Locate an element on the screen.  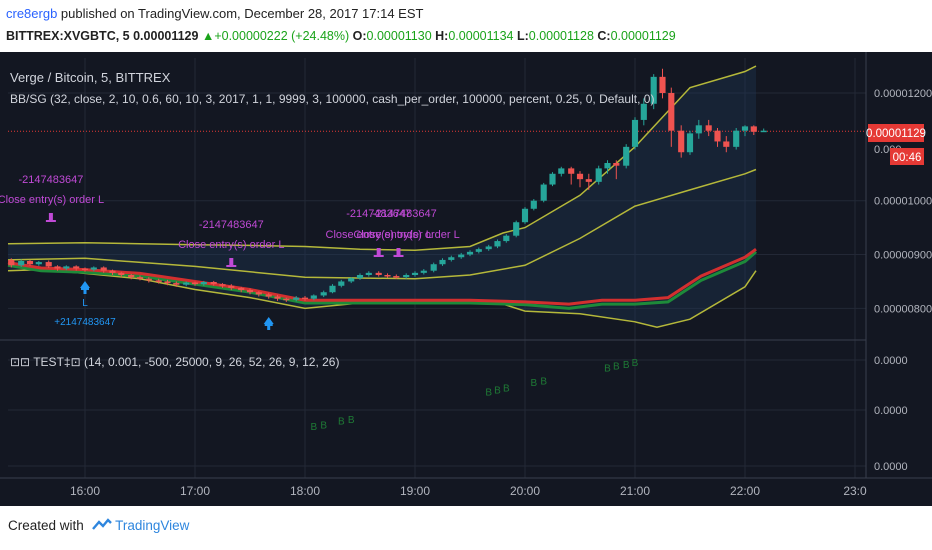
created-with-text: Created with is located at coordinates (46, 525).